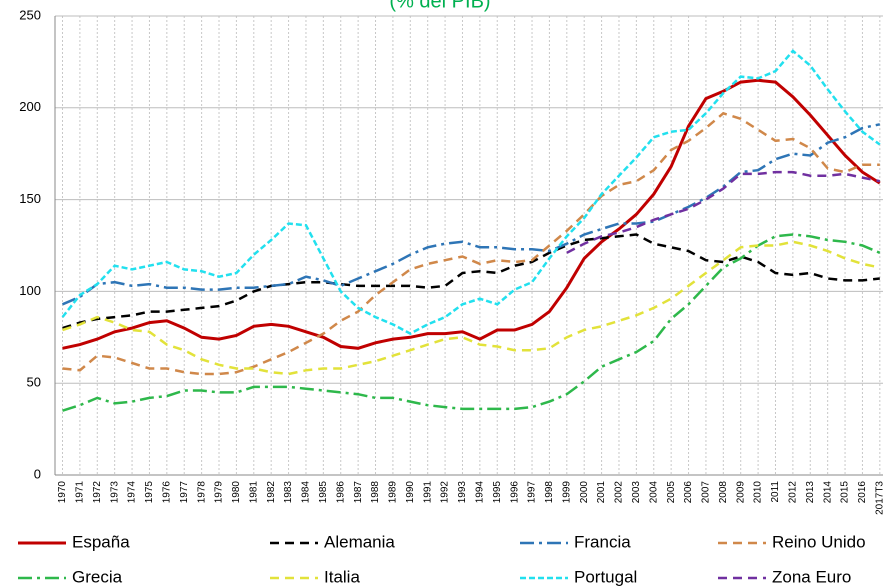 The width and height of the screenshot is (883, 588). What do you see at coordinates (878, 498) in the screenshot?
I see `x-tick-label: 2017T3` at bounding box center [878, 498].